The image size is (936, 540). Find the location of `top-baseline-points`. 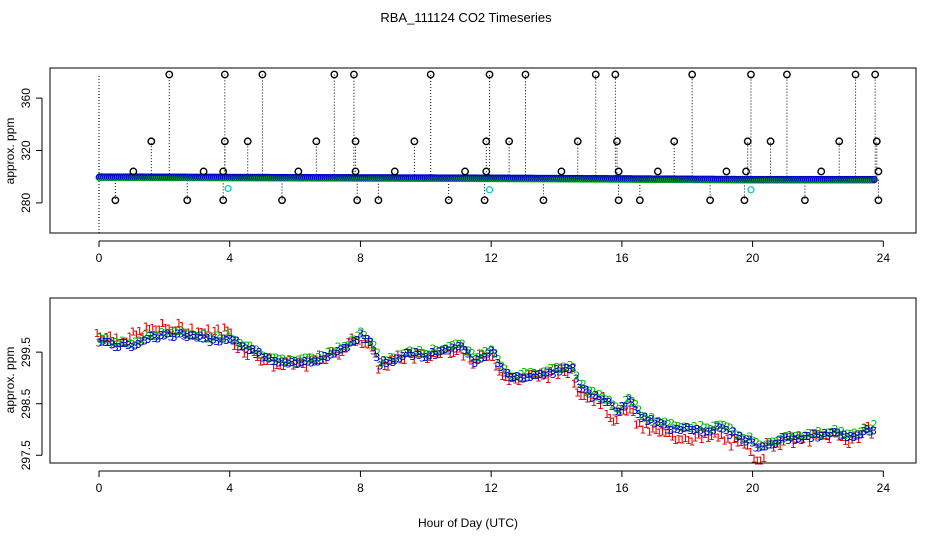

top-baseline-points is located at coordinates (486, 178).